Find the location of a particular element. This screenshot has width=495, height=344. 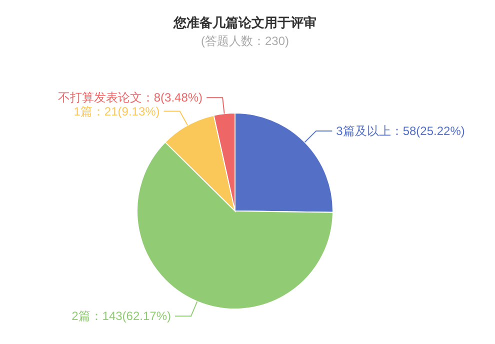

title: 您准备几篇论文用于评审 is located at coordinates (245, 22).